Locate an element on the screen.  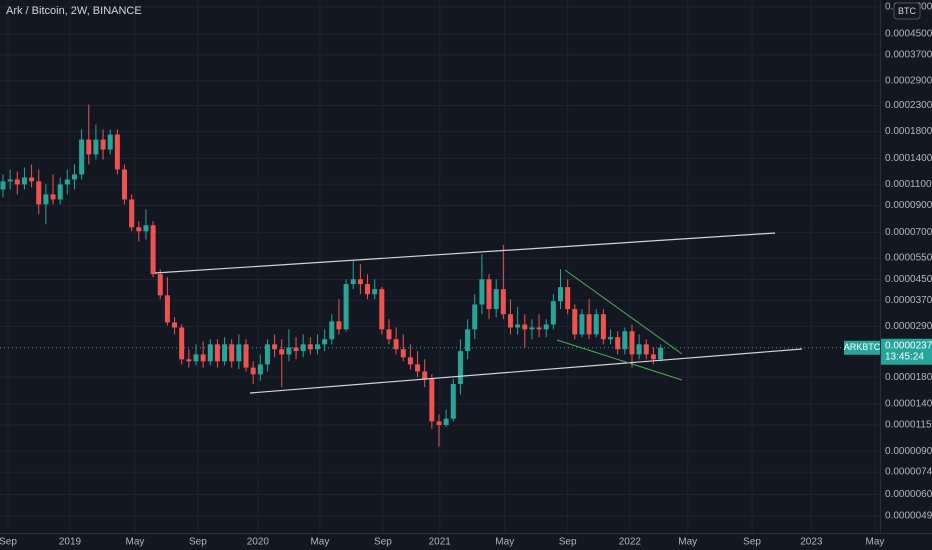
x-tick-label: 2022 is located at coordinates (630, 542).